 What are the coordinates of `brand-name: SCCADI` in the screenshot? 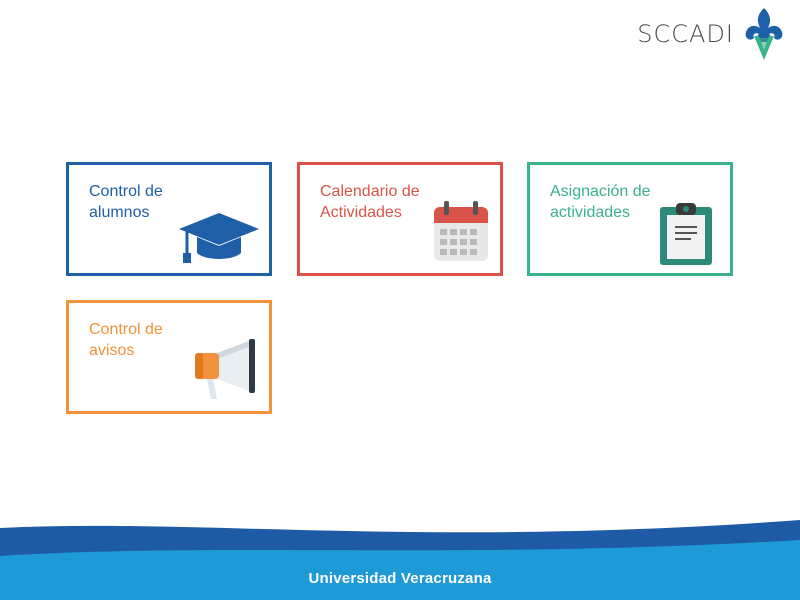 It's located at (685, 34).